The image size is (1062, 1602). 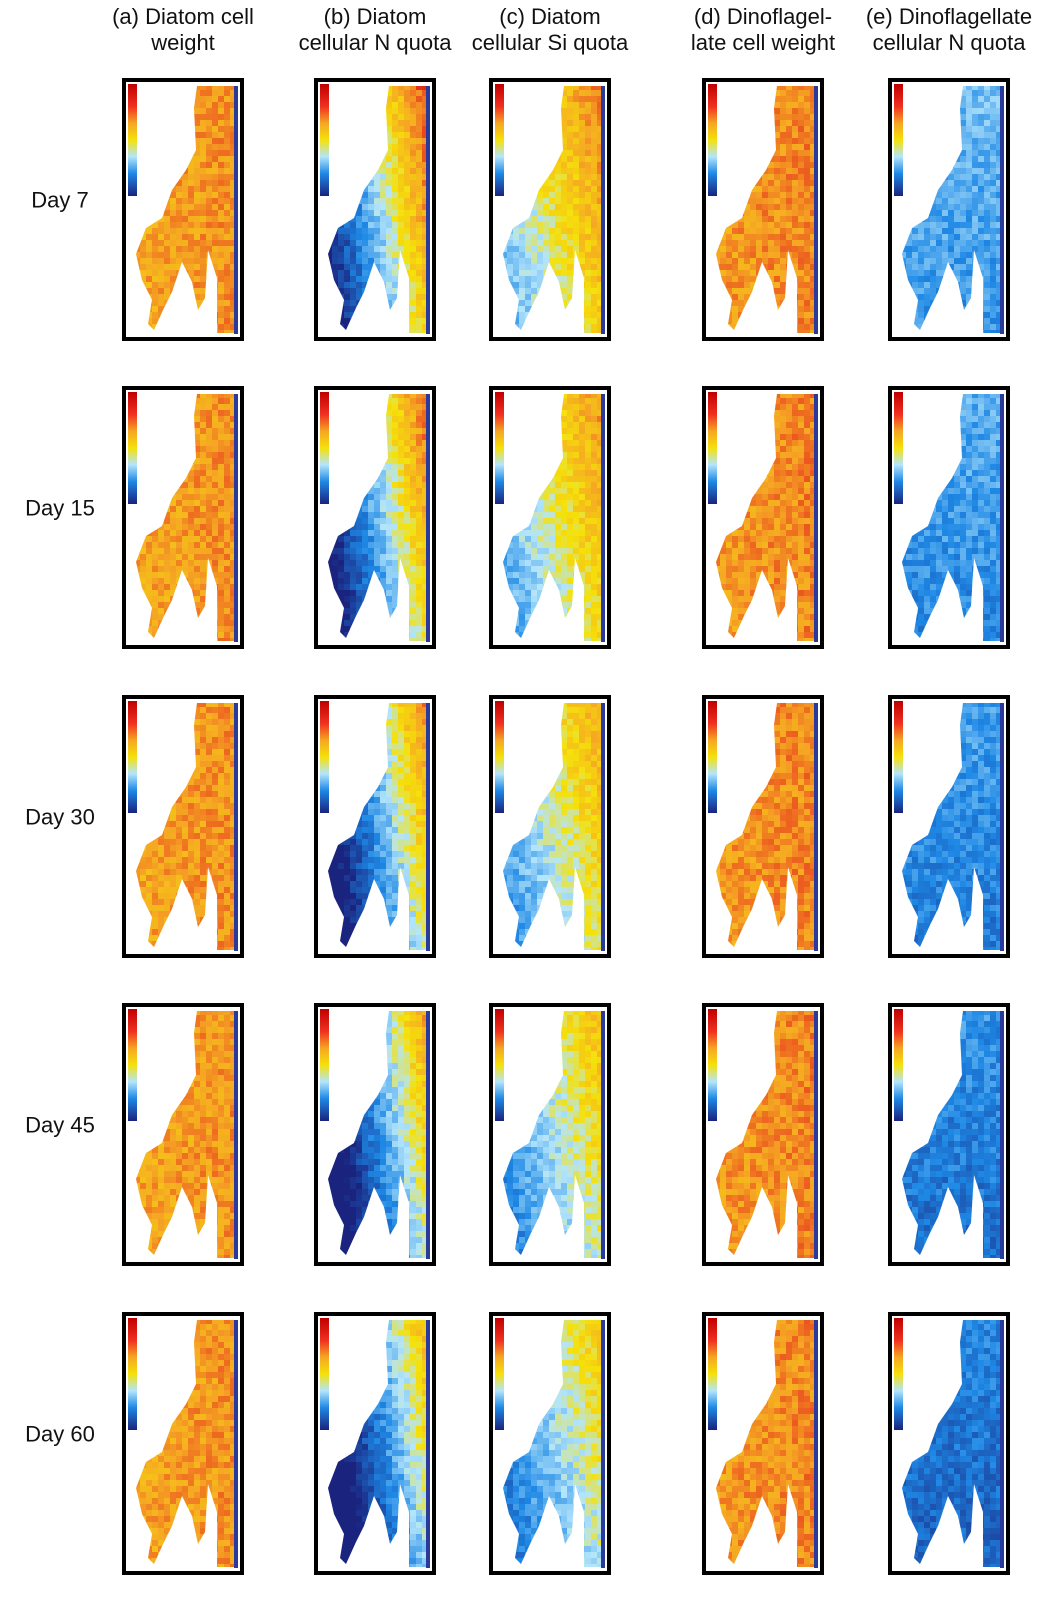 What do you see at coordinates (60, 507) in the screenshot?
I see `row-label: Day 15` at bounding box center [60, 507].